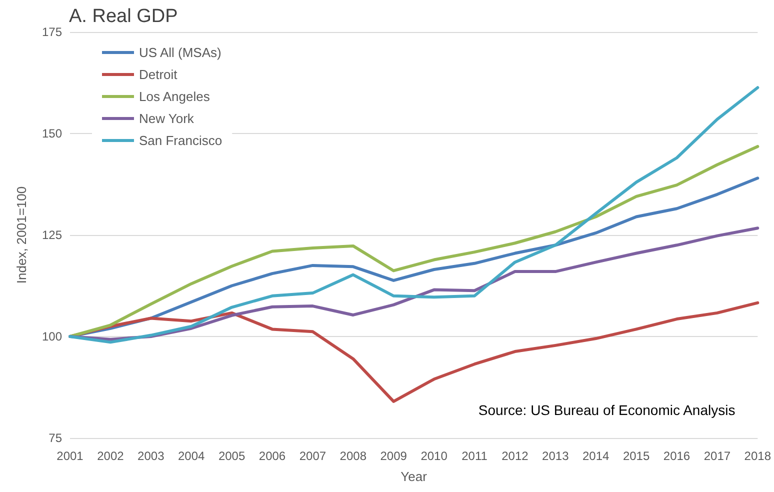  What do you see at coordinates (596, 456) in the screenshot?
I see `x-tick-label: 2014` at bounding box center [596, 456].